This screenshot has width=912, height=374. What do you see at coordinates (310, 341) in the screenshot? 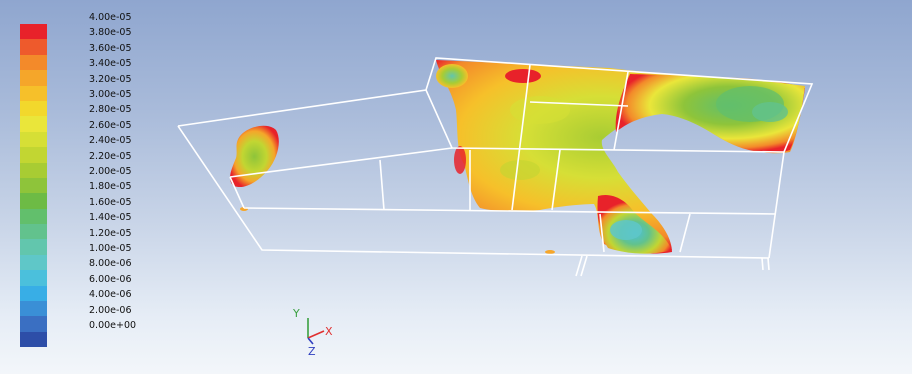
I see `z-axis-line` at bounding box center [310, 341].